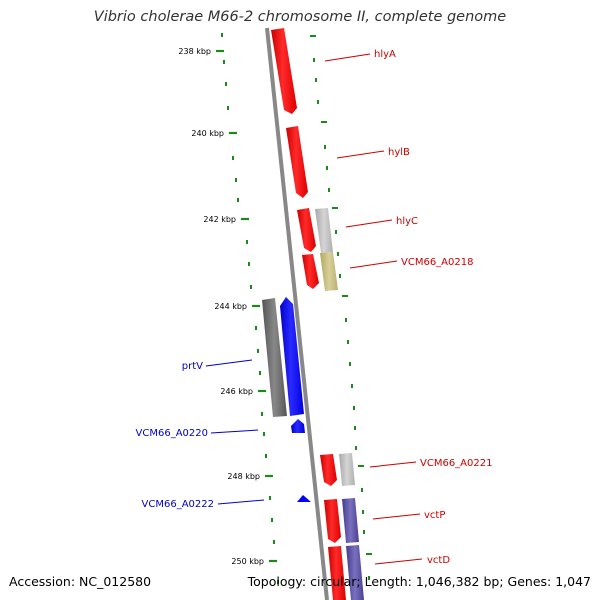 This screenshot has width=600, height=600. What do you see at coordinates (172, 433) in the screenshot?
I see `label-VCM66_A0220: VCM66_A0220` at bounding box center [172, 433].